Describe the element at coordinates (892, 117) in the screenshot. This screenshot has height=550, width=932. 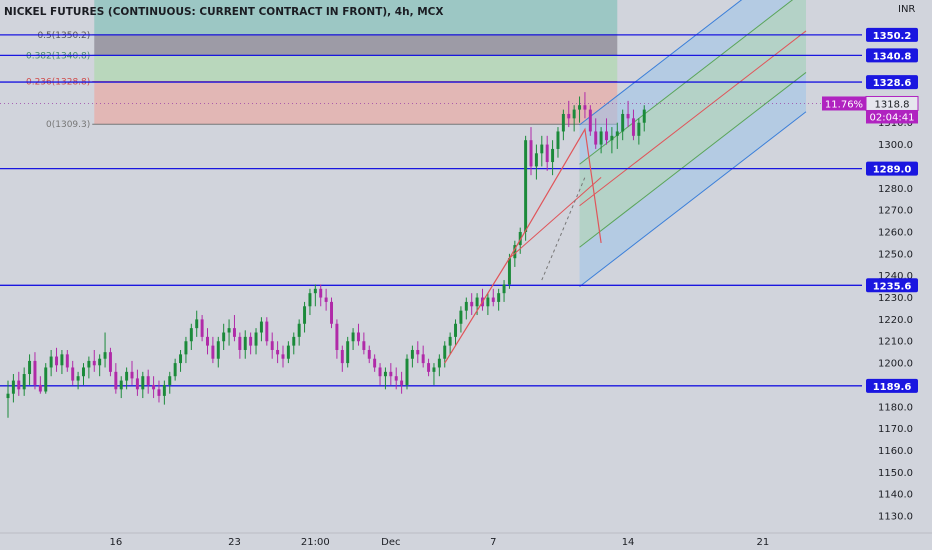
I see `countdown-tag: 02:04:41` at that location.